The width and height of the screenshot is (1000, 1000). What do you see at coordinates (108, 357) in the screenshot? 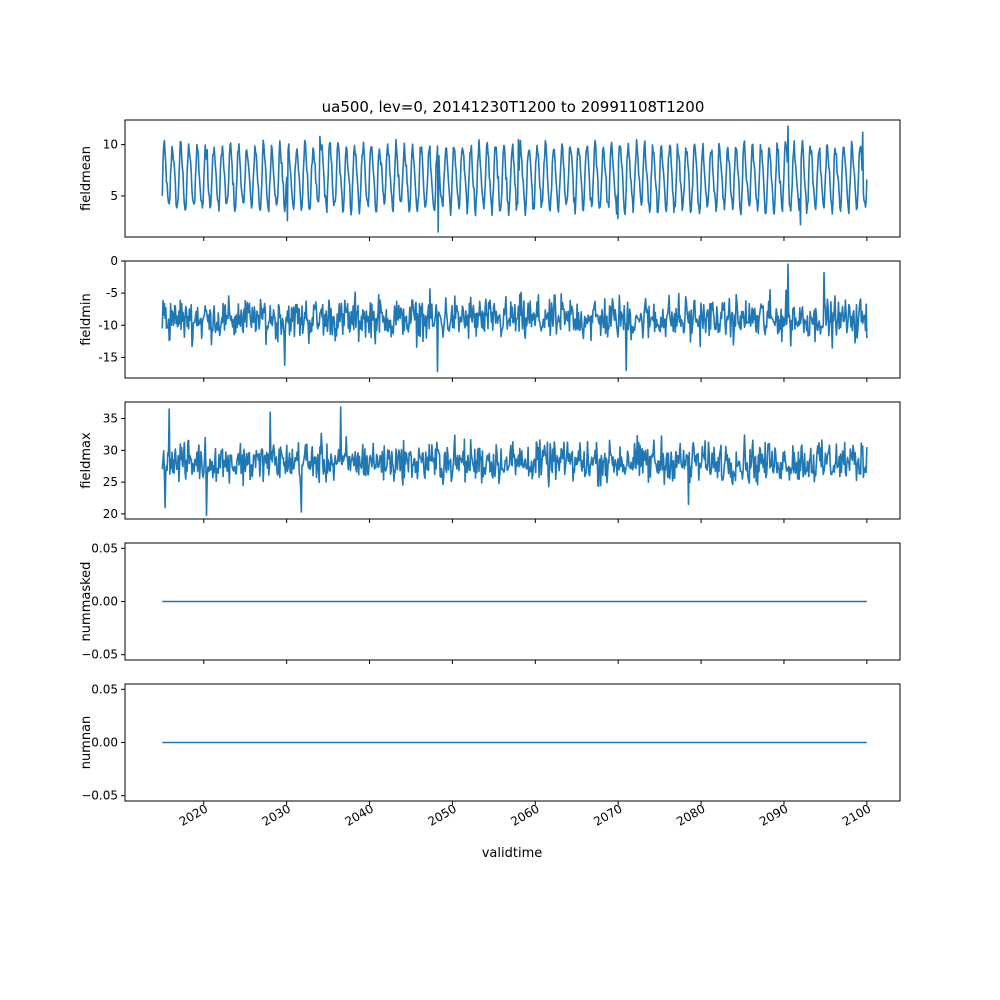
I see `y-tick-label: -15` at bounding box center [108, 357].